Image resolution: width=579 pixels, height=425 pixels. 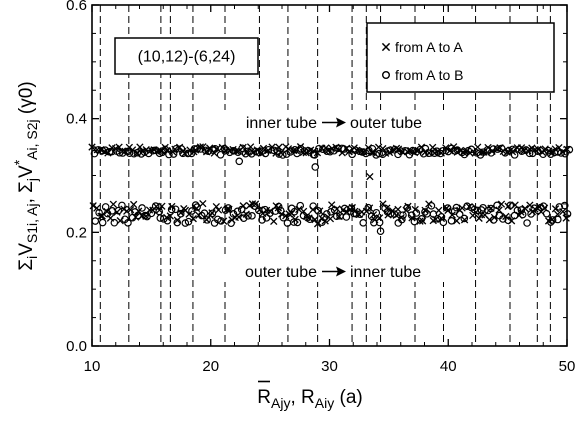 I want to click on legend: from A to A from A to B, so click(x=460, y=57).